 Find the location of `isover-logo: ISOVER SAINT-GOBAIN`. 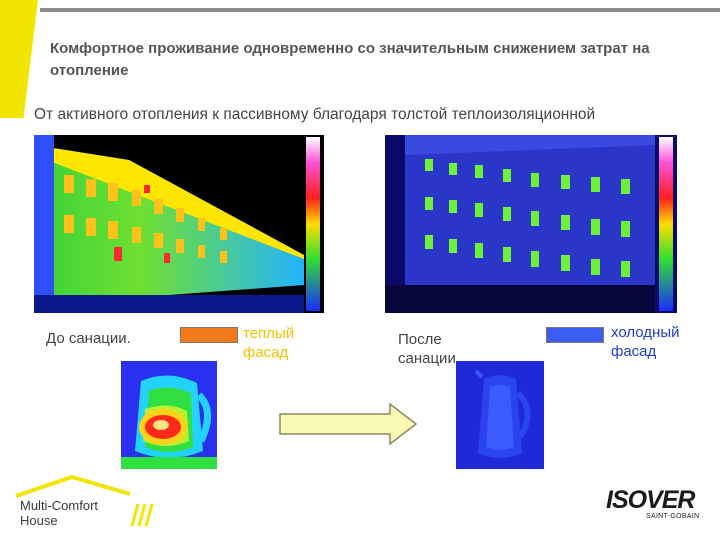

isover-logo: ISOVER SAINT-GOBAIN is located at coordinates (658, 505).